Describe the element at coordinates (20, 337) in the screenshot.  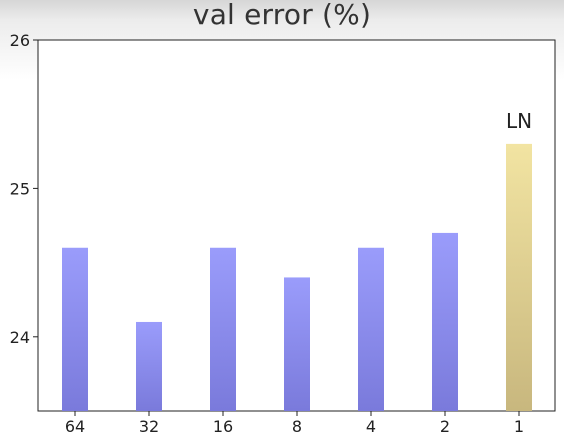
I see `y-tick-label-24: 24` at that location.